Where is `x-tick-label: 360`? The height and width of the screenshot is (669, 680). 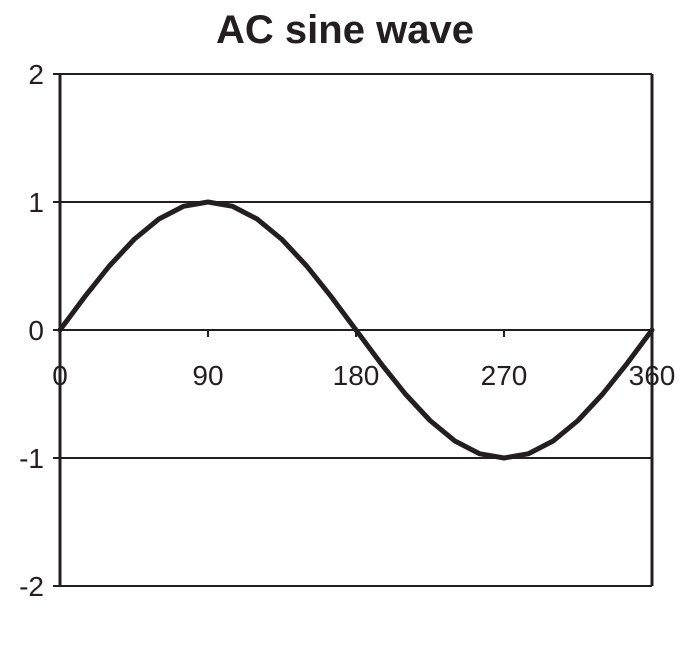 x-tick-label: 360 is located at coordinates (652, 375).